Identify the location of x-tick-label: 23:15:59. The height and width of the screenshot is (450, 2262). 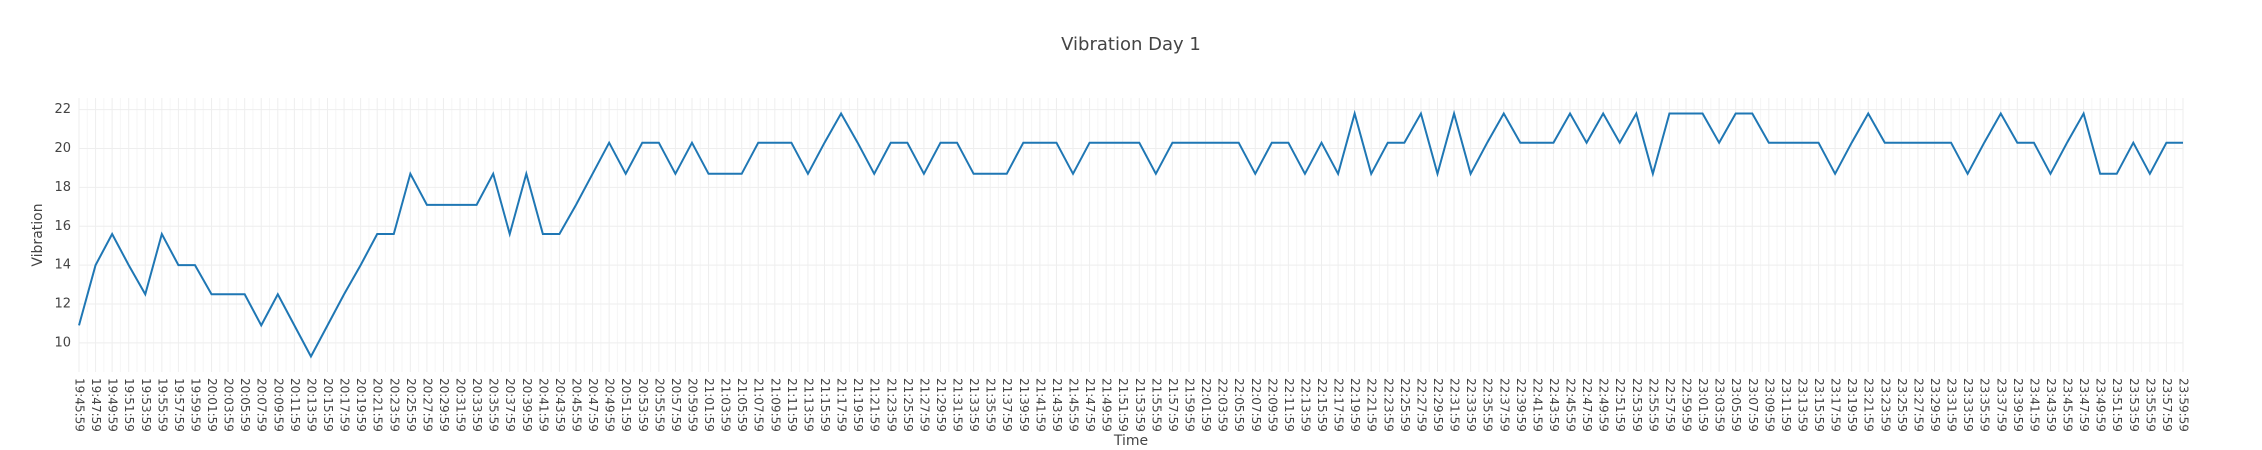
(1819, 405).